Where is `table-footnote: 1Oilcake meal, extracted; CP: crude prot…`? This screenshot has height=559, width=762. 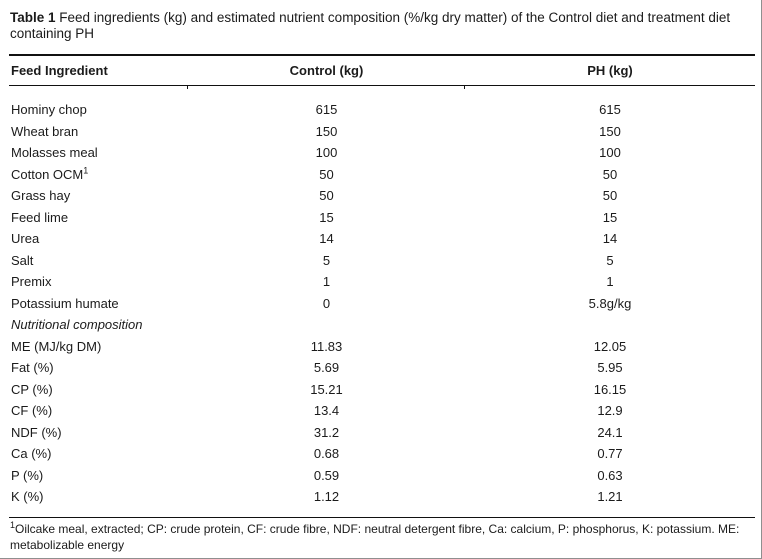 table-footnote: 1Oilcake meal, extracted; CP: crude prot… is located at coordinates (383, 536).